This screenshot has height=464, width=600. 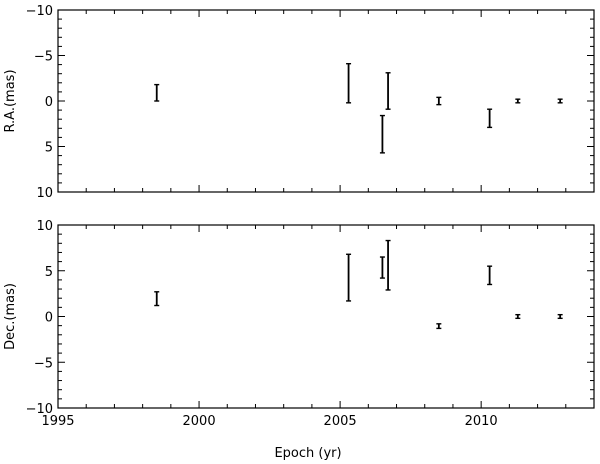 I want to click on x-axis-label: Epoch (yr), so click(x=307, y=453).